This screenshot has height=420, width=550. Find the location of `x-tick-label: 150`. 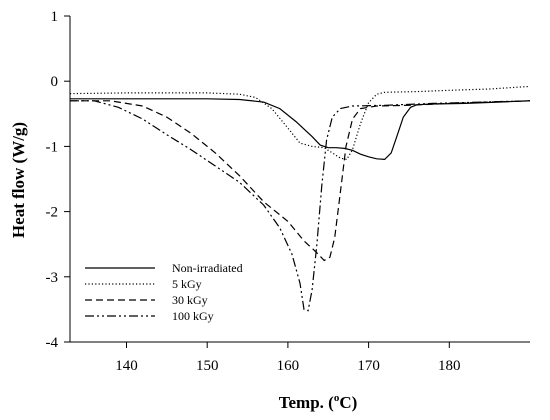

x-tick-label: 150 is located at coordinates (207, 366).